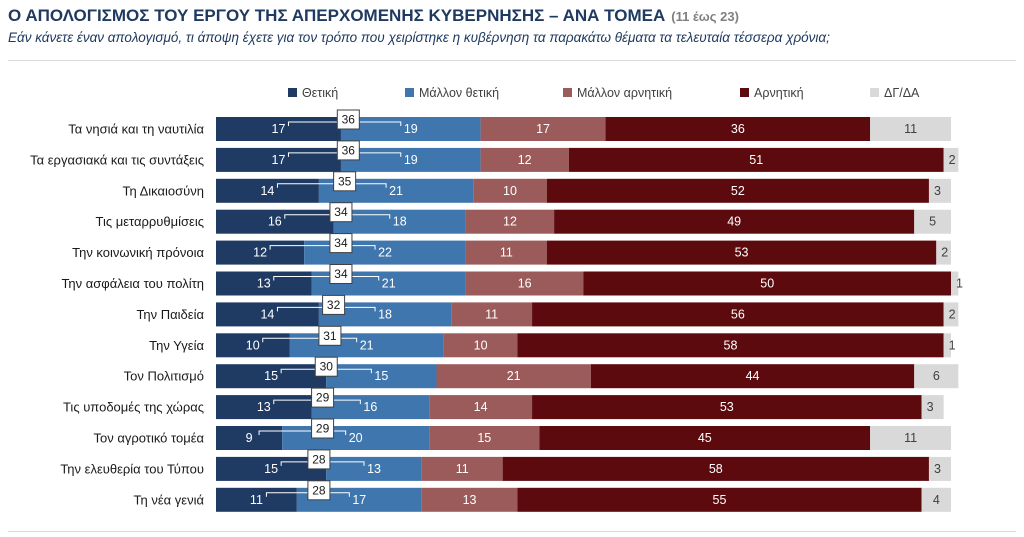  What do you see at coordinates (624, 93) in the screenshot?
I see `legend-label: Μάλλον αρνητική` at bounding box center [624, 93].